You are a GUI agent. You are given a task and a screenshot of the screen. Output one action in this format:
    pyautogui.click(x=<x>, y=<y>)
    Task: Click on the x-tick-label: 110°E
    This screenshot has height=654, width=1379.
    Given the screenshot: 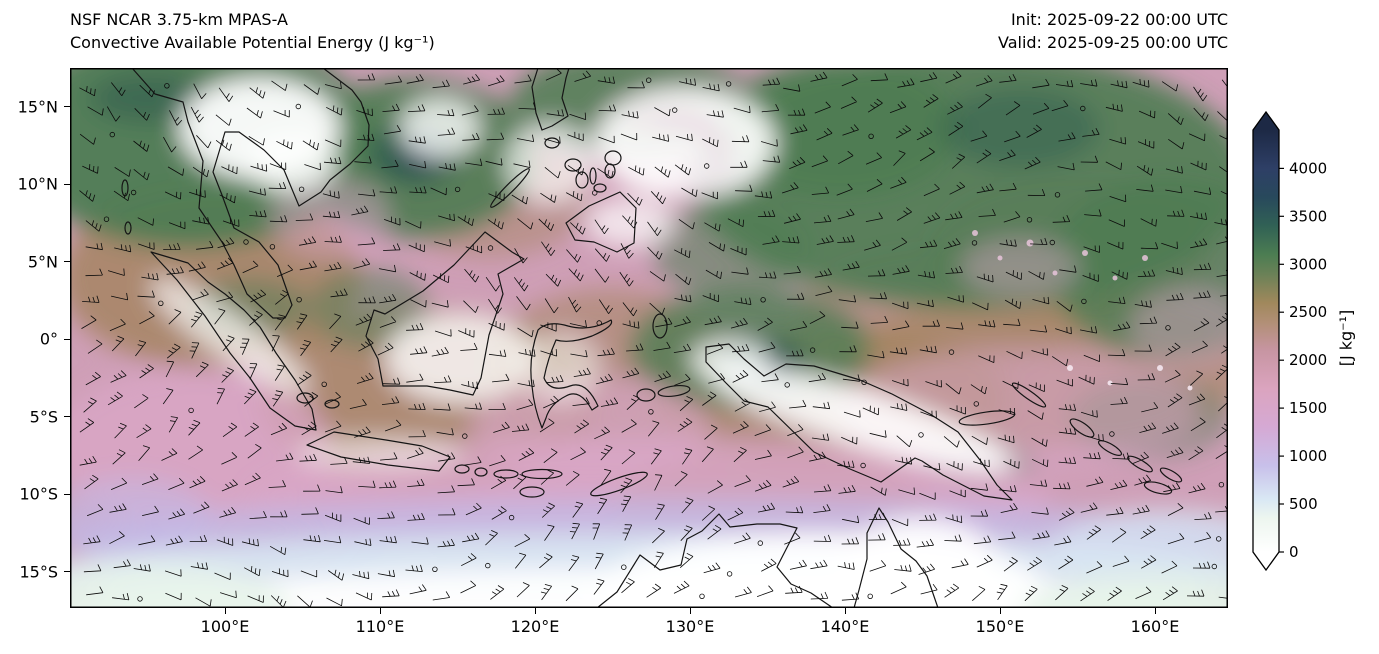 What is the action you would take?
    pyautogui.click(x=380, y=626)
    